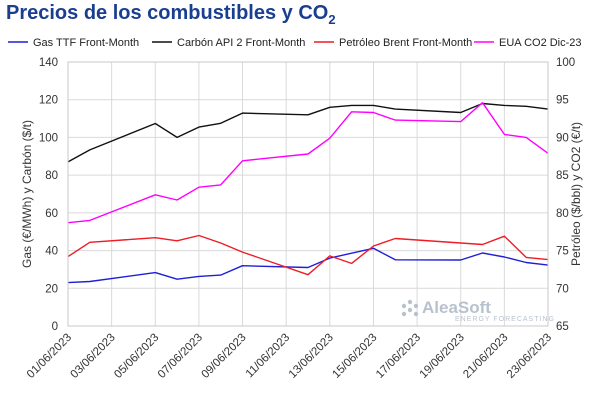 Image resolution: width=600 pixels, height=416 pixels. What do you see at coordinates (562, 252) in the screenshot?
I see `y-right-tick-label: 75` at bounding box center [562, 252].